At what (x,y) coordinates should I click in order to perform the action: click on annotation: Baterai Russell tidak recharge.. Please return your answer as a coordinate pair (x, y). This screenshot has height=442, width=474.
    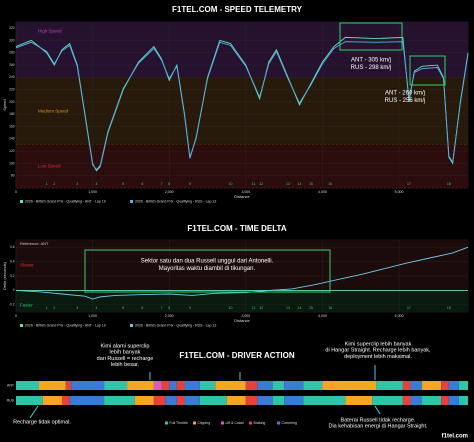
    Looking at the image, I should click on (378, 420).